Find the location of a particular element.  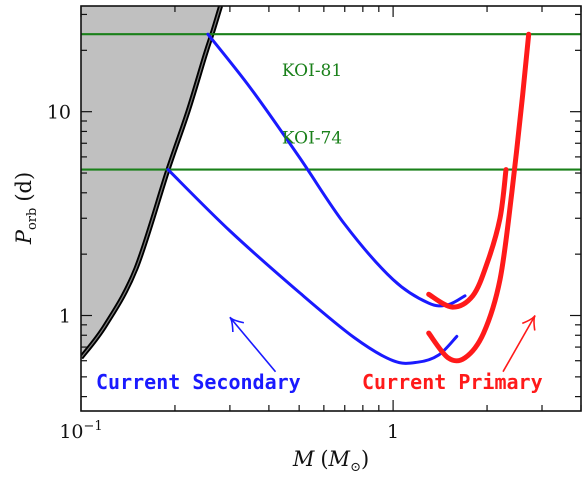

primary-arrow-shaft is located at coordinates (519, 344).